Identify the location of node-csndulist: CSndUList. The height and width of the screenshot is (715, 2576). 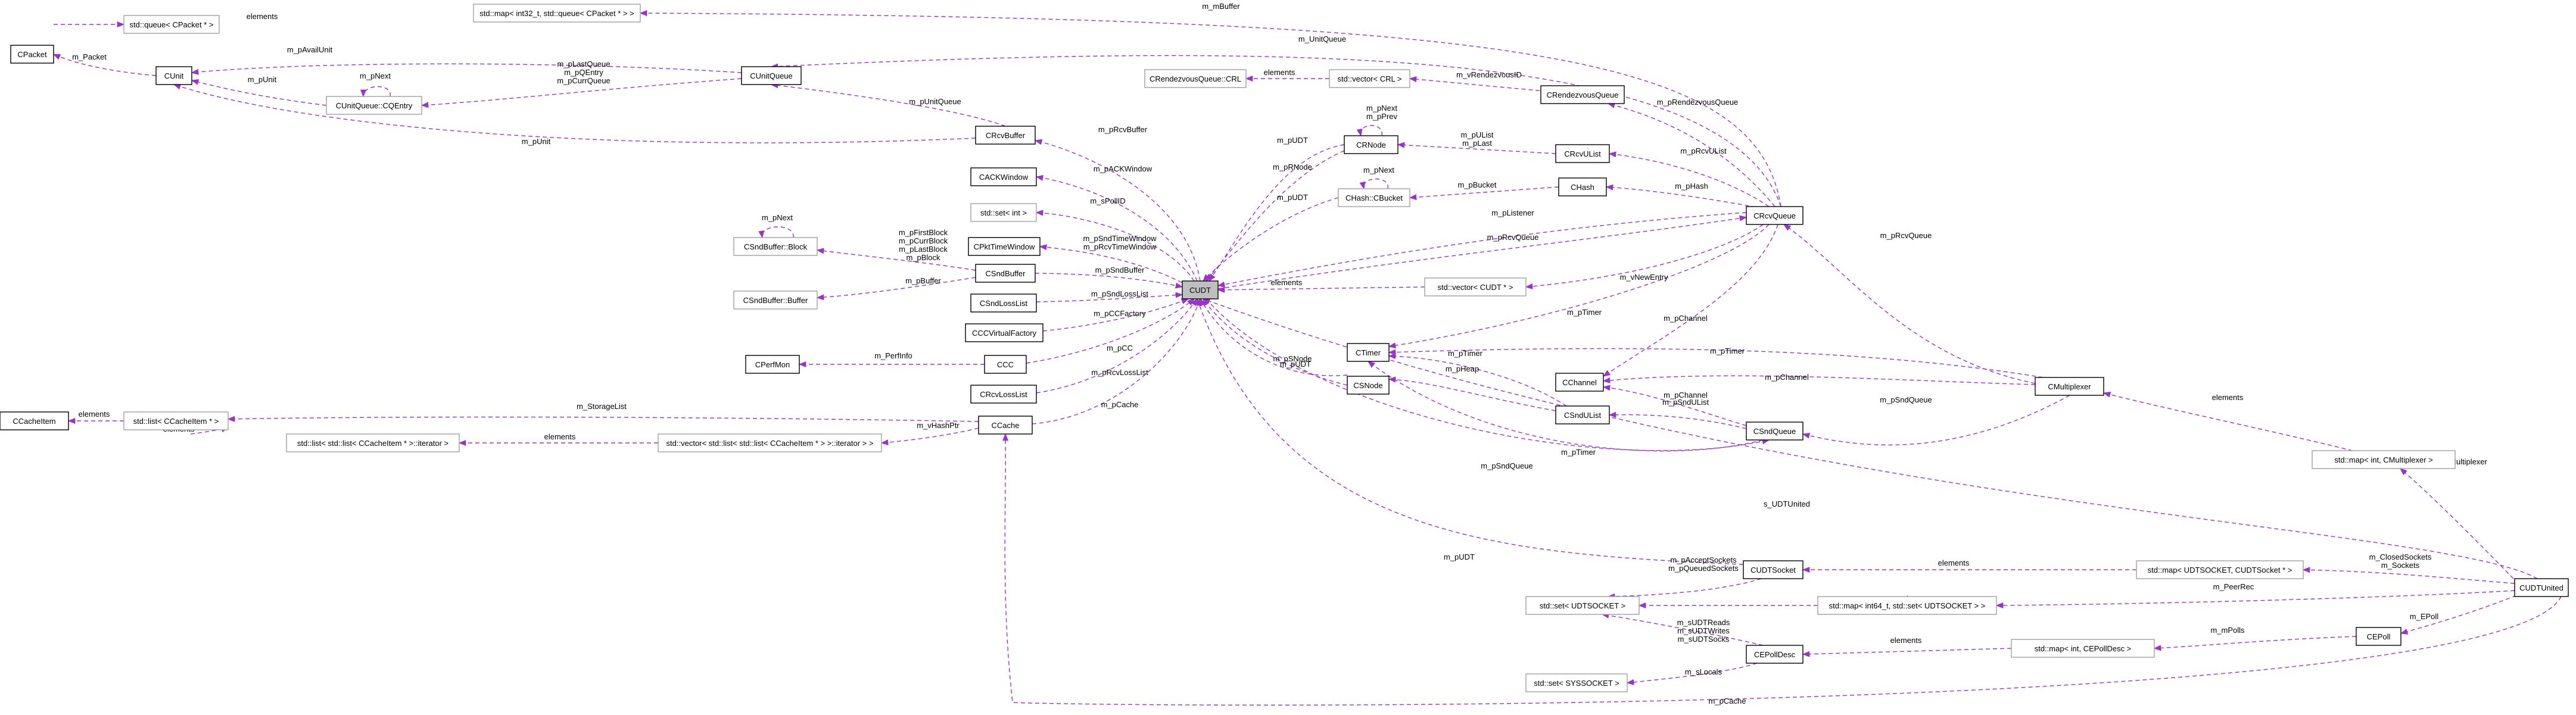
(1582, 415).